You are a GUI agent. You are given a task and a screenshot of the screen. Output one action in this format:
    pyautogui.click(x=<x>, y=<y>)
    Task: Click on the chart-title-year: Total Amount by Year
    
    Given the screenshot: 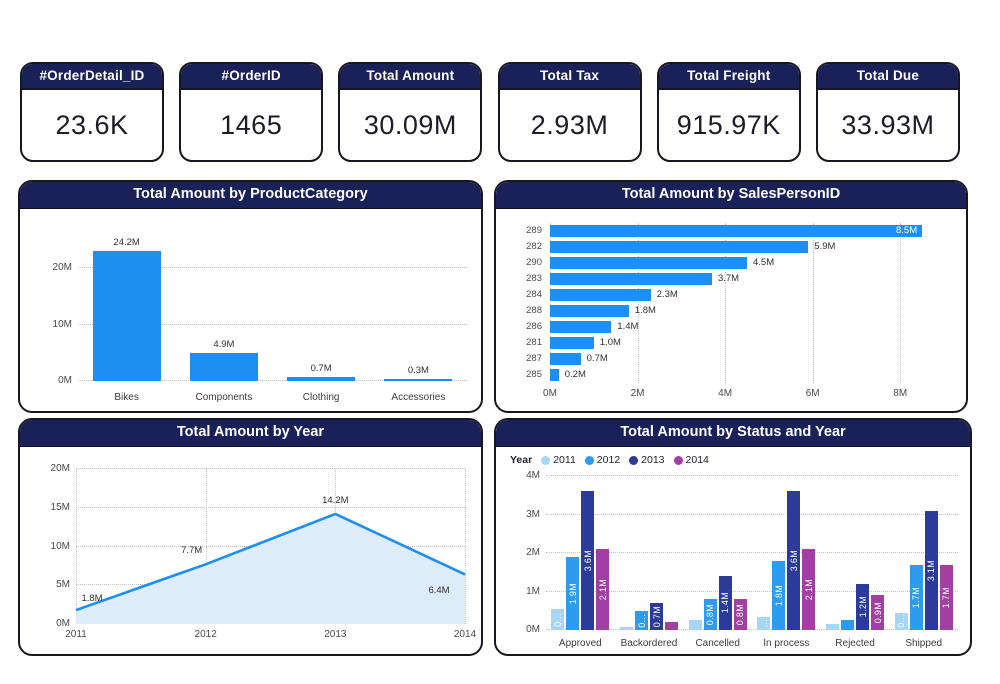 What is the action you would take?
    pyautogui.click(x=250, y=433)
    